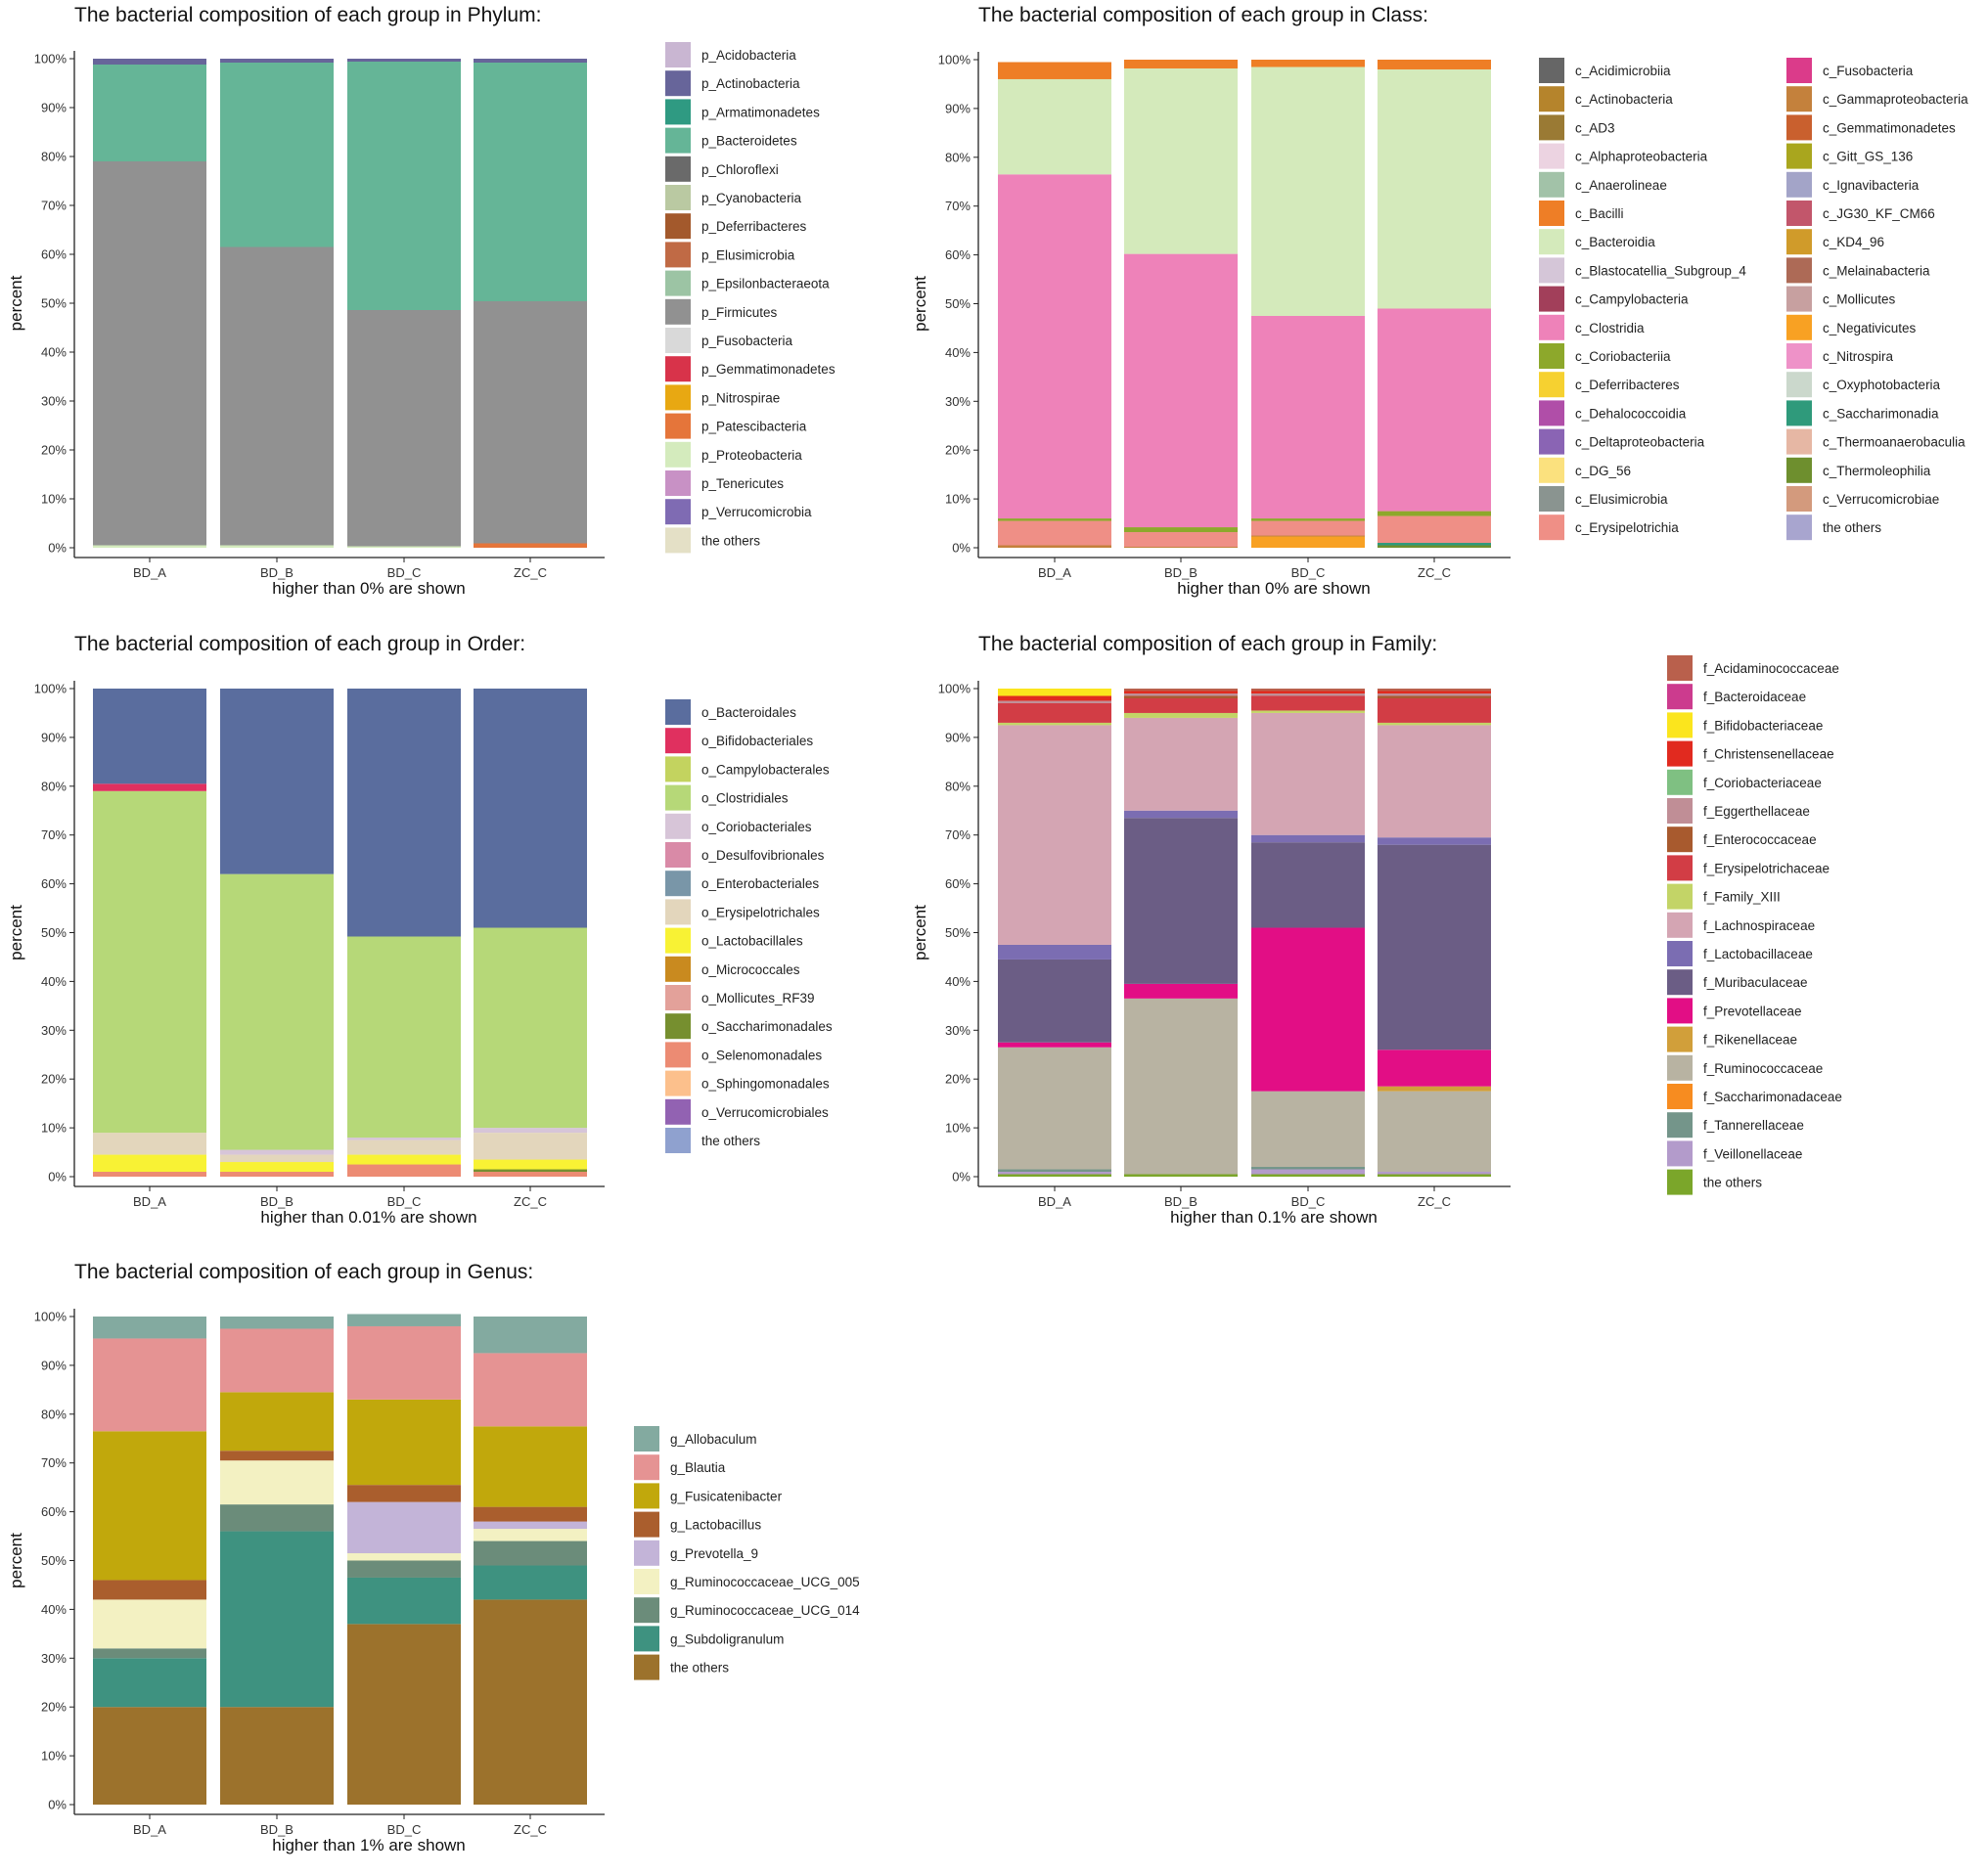 The image size is (1988, 1876). I want to click on bar-segment-the-others-bd-a, so click(1054, 1175).